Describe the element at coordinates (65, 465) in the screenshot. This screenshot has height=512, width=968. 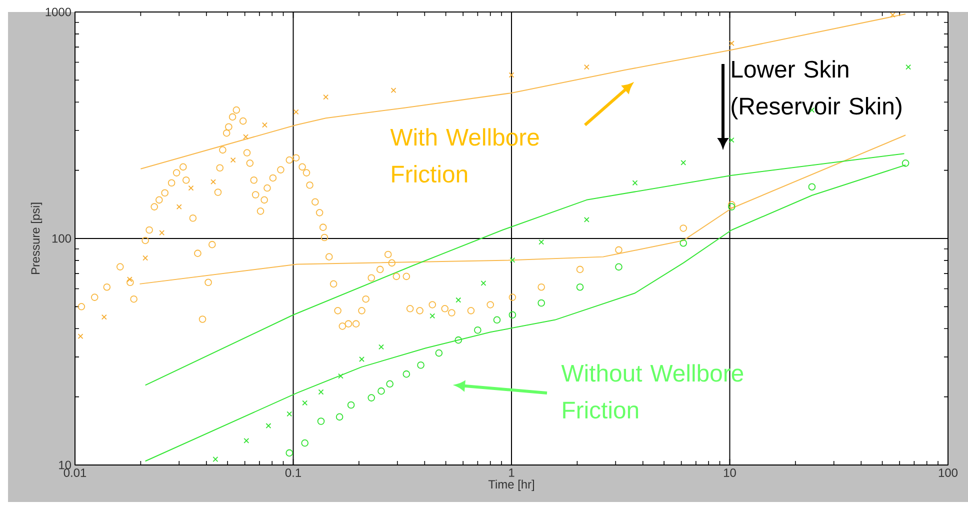
I see `y-tick-label: 10` at that location.